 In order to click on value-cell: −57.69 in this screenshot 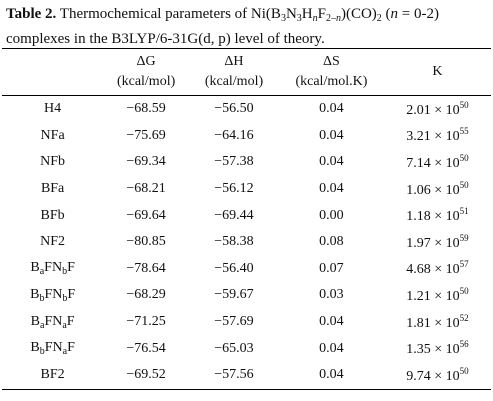, I will do `click(234, 322)`.